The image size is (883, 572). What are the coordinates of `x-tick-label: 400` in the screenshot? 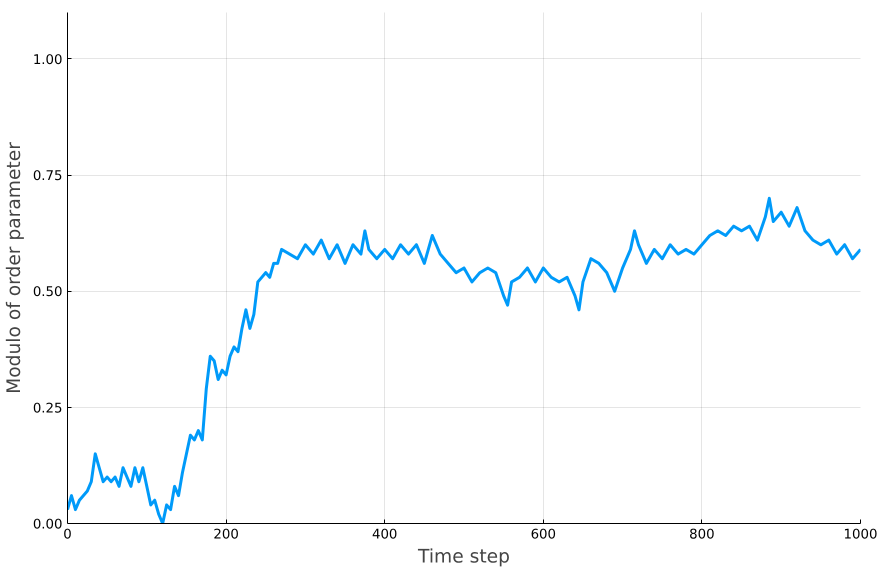 It's located at (385, 535).